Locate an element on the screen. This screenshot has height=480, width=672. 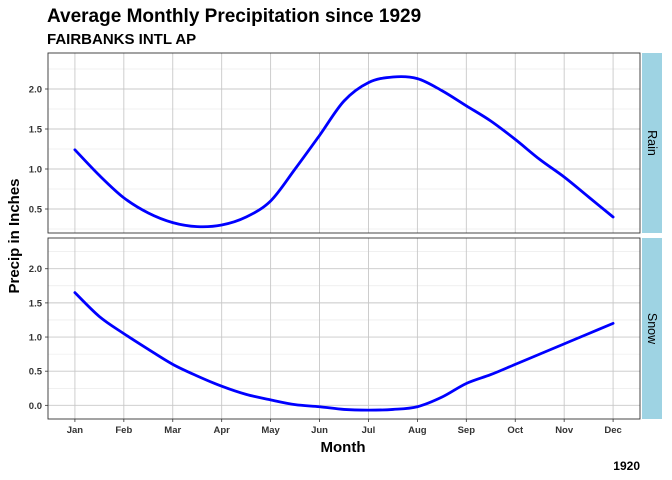
chart-title: Average Monthly Precipitation since 1929 is located at coordinates (234, 16).